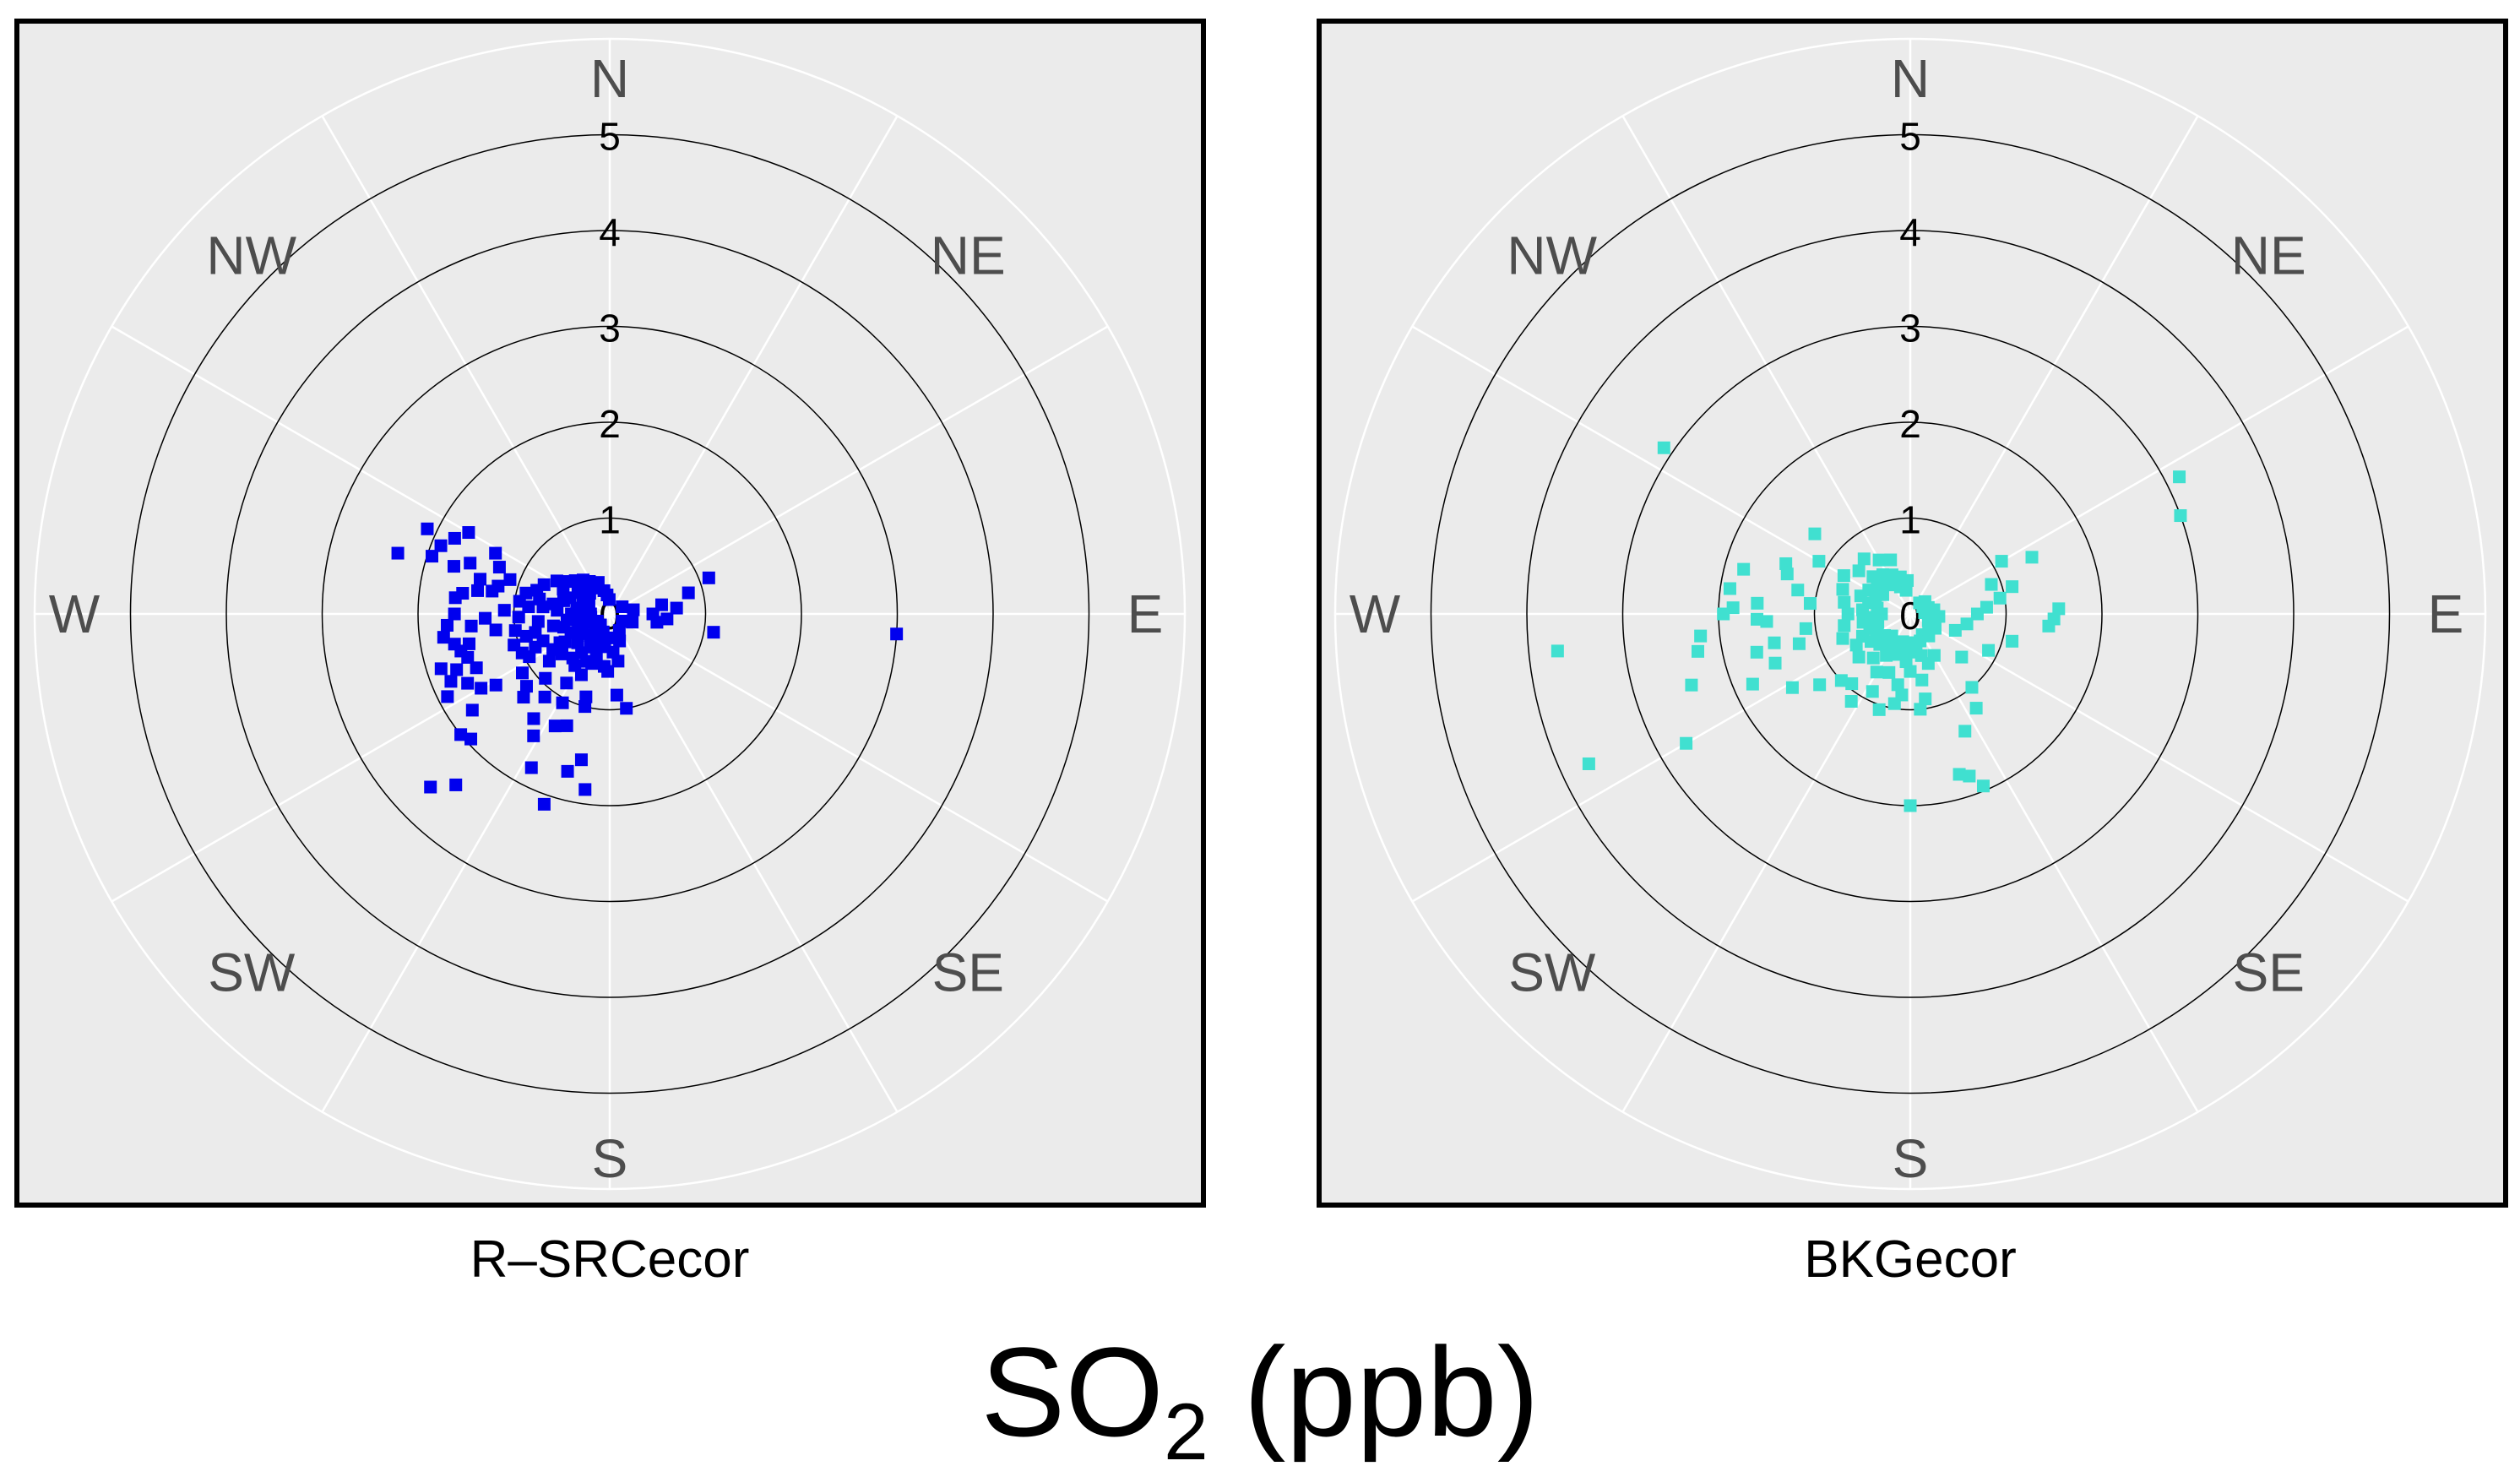 The image size is (2520, 1477). Describe the element at coordinates (1911, 1158) in the screenshot. I see `direction-label: S` at that location.